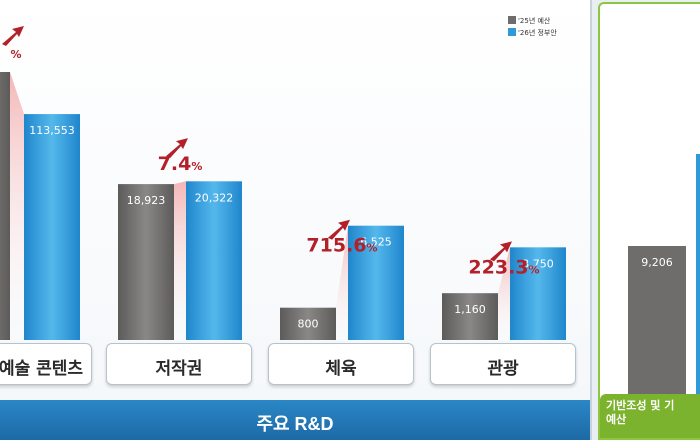  What do you see at coordinates (512, 32) in the screenshot?
I see `legend-swatch-next` at bounding box center [512, 32].